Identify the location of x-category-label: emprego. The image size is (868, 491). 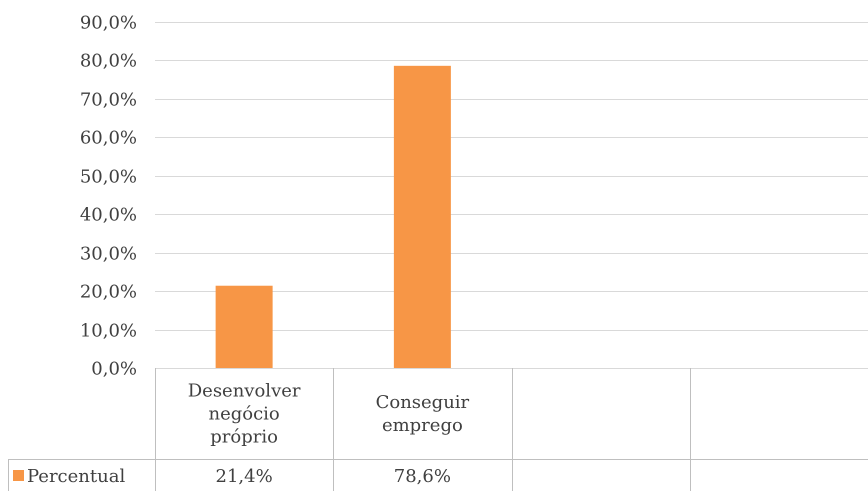
(422, 425).